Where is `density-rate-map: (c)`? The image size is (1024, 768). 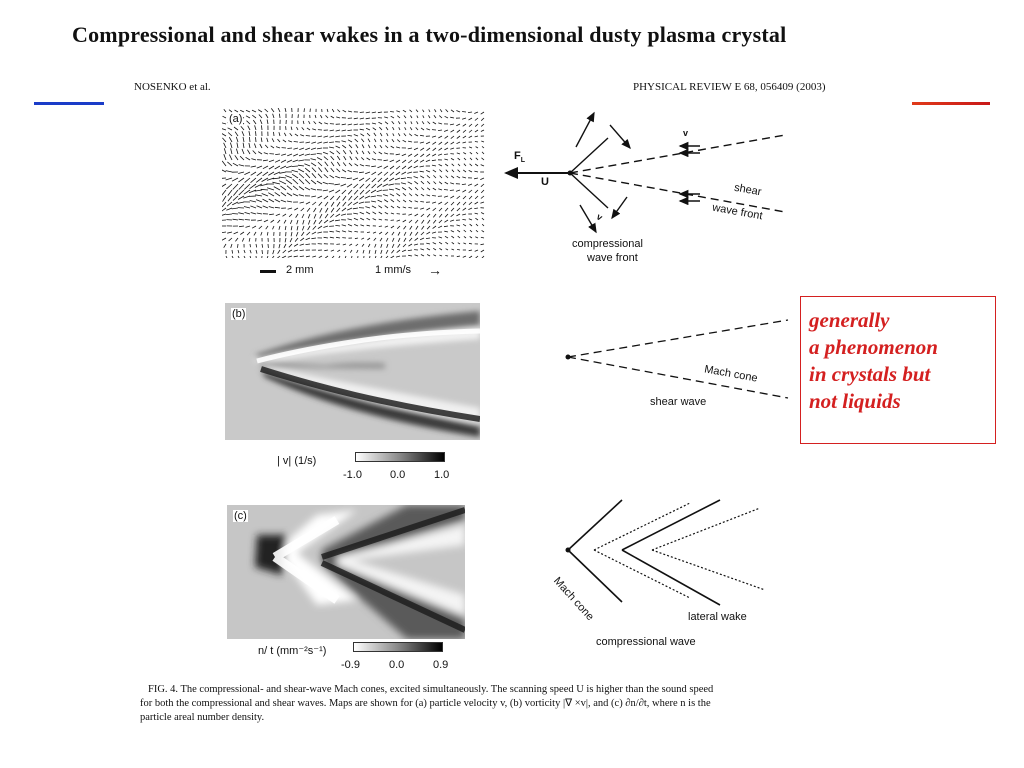 density-rate-map: (c) is located at coordinates (346, 572).